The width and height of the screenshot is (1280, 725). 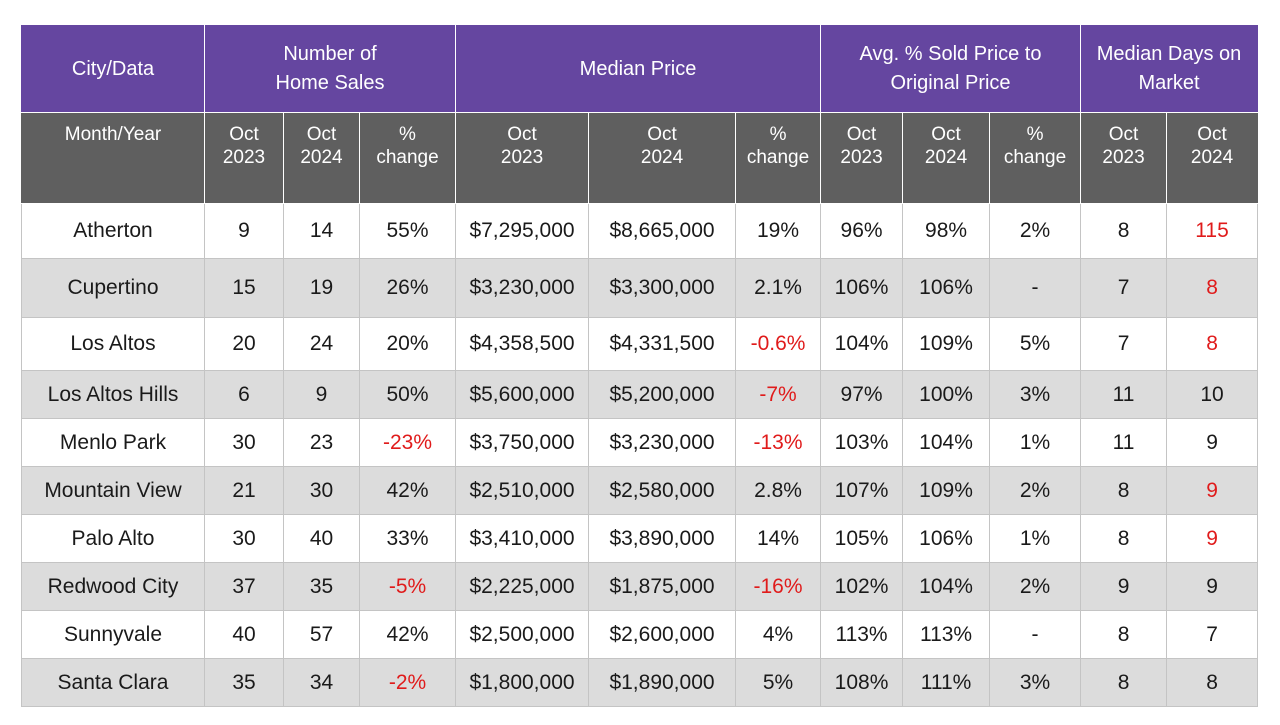 I want to click on header-days-line2: Market, so click(x=1169, y=83).